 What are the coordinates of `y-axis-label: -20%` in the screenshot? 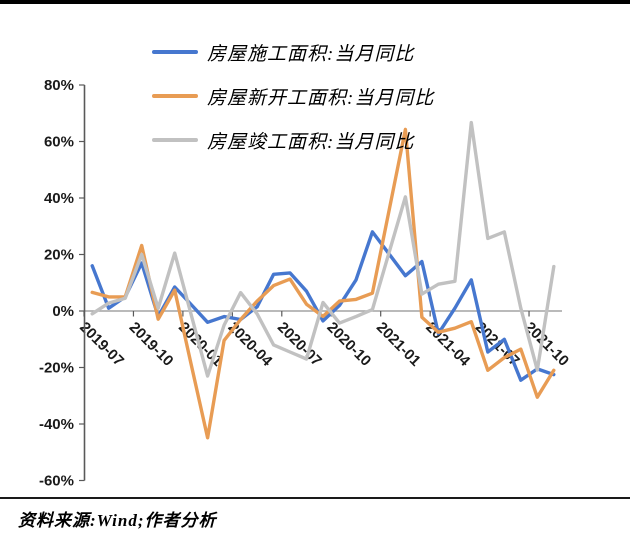 It's located at (56, 368).